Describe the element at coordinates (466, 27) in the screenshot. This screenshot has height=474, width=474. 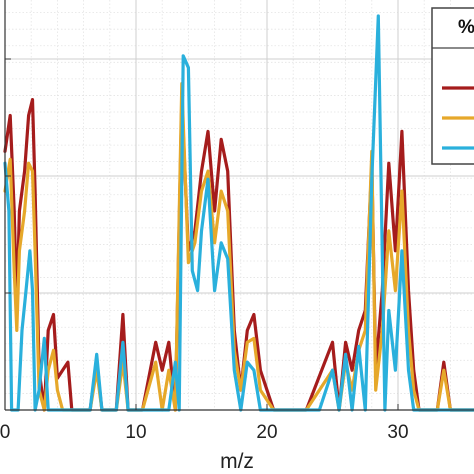
I see `legend-title: %` at that location.